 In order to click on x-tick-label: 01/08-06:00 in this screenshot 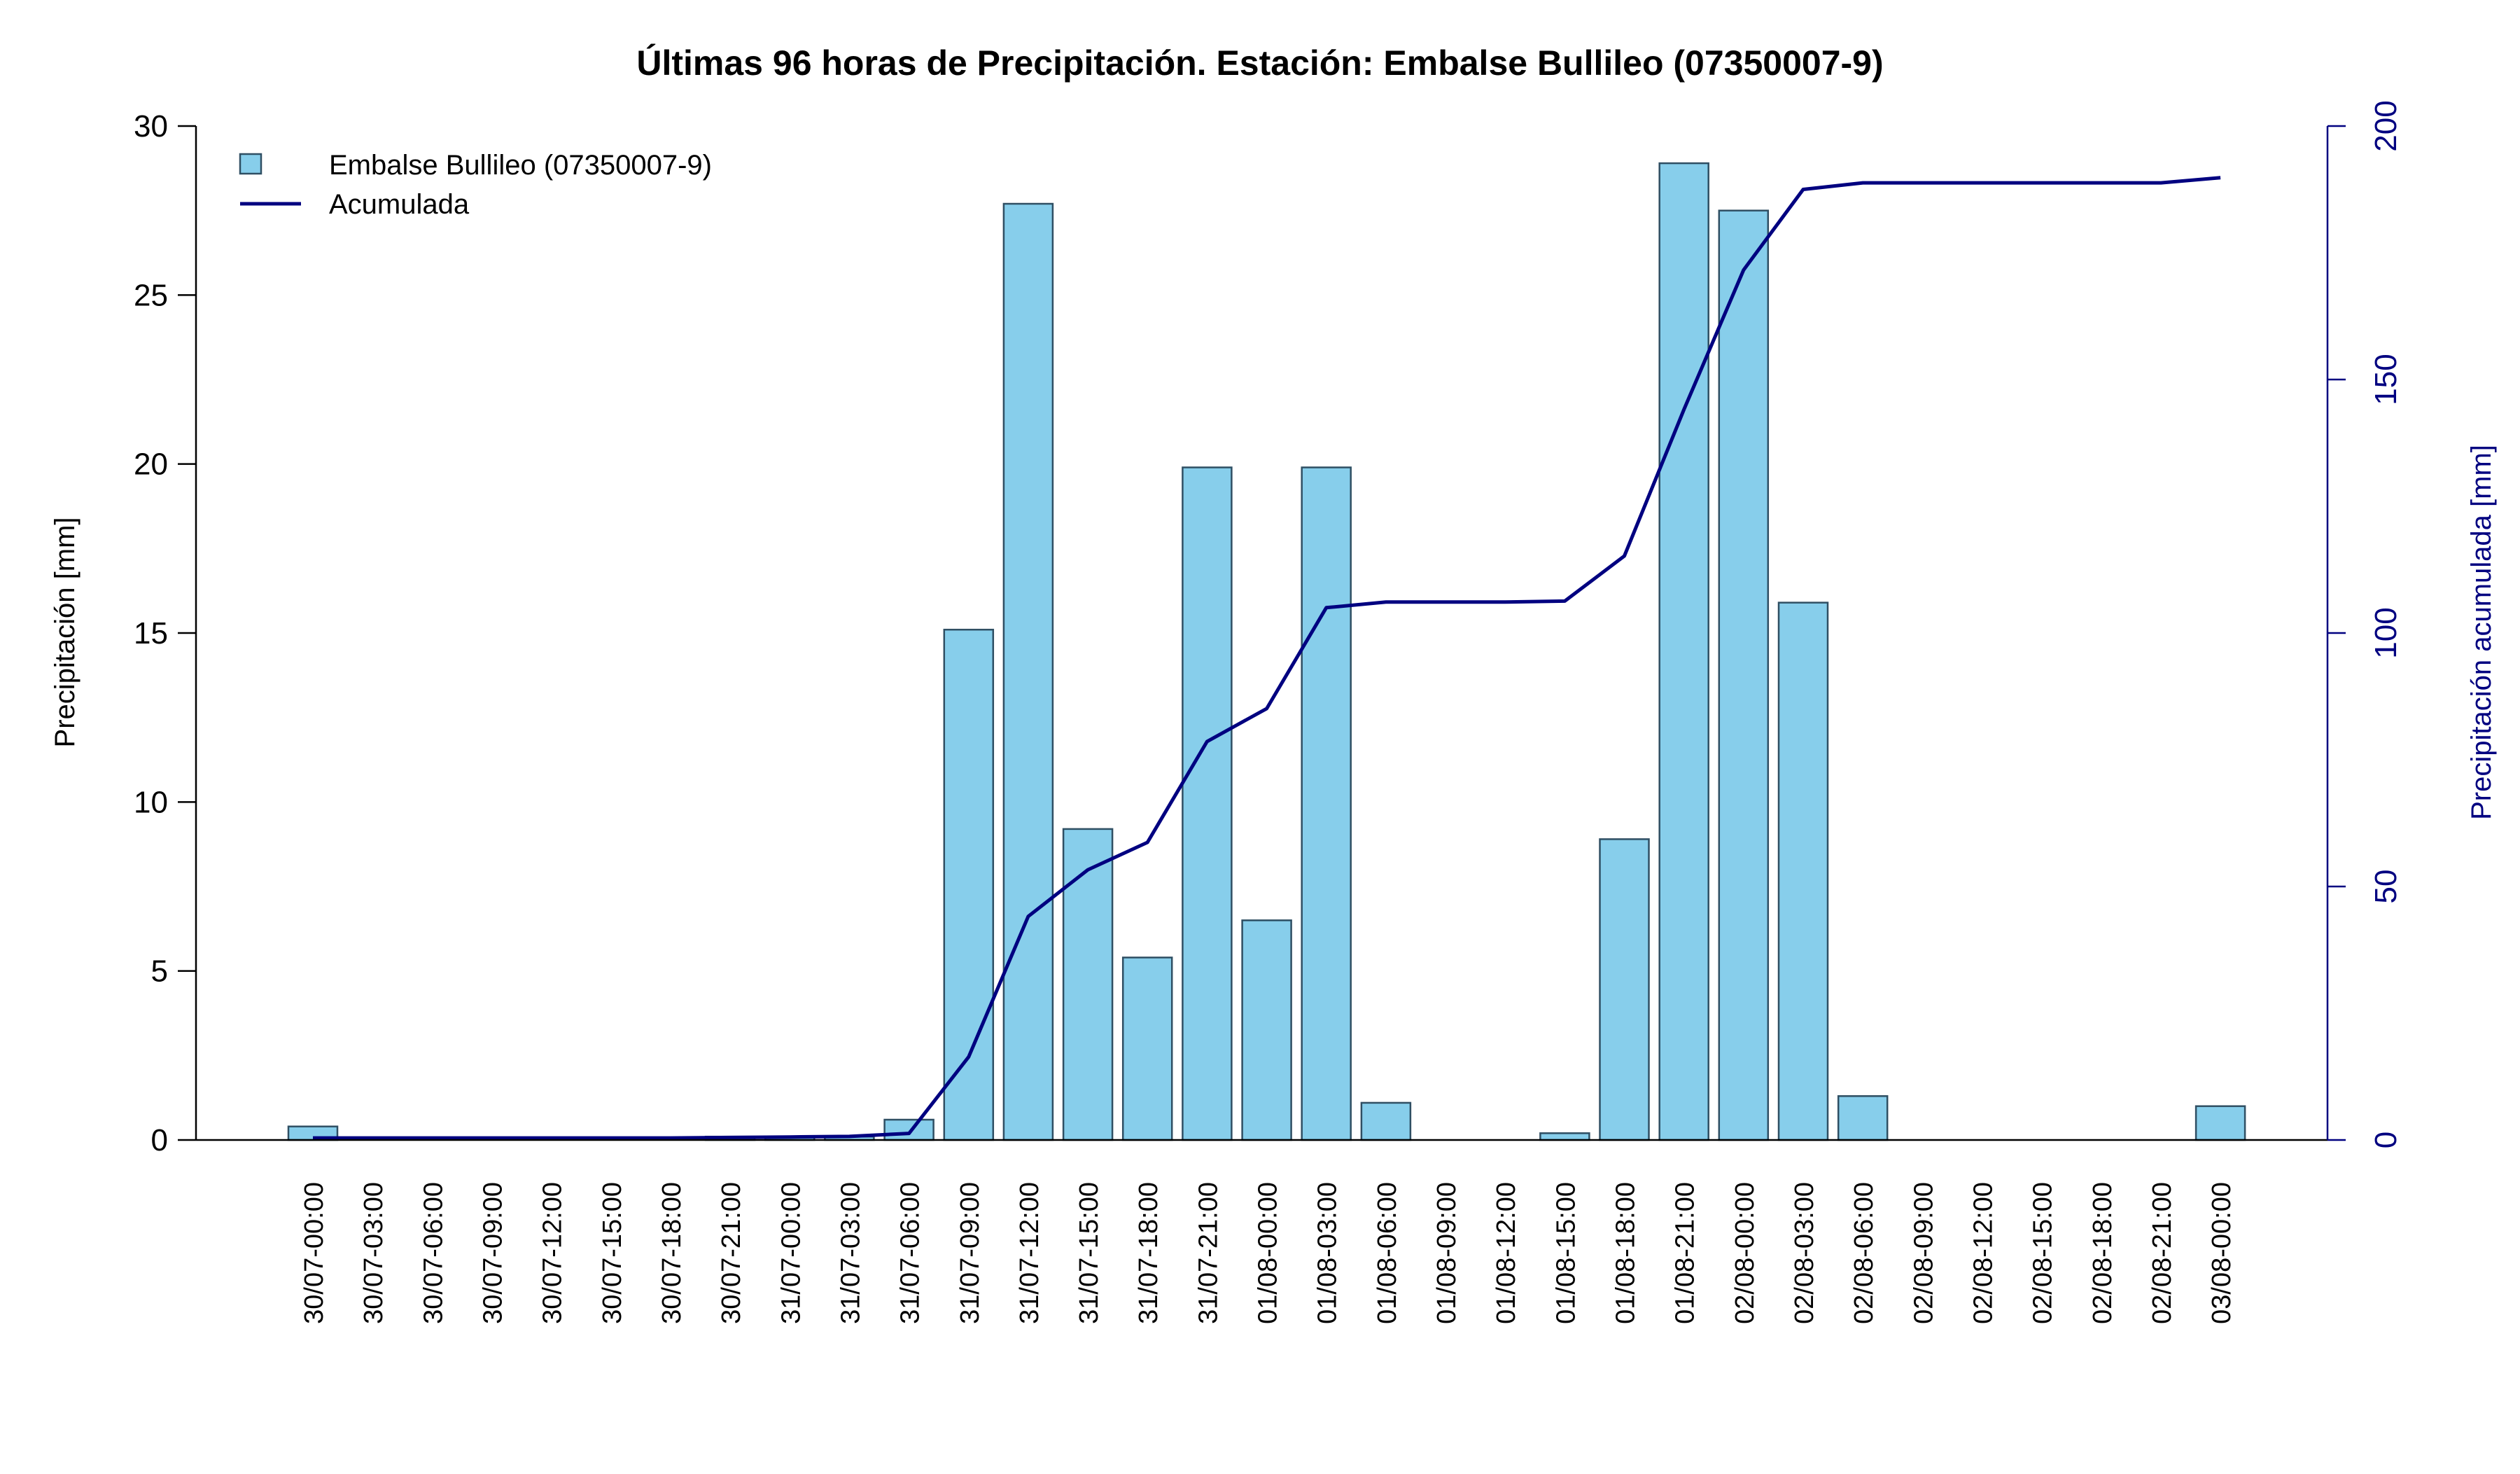, I will do `click(1387, 1253)`.